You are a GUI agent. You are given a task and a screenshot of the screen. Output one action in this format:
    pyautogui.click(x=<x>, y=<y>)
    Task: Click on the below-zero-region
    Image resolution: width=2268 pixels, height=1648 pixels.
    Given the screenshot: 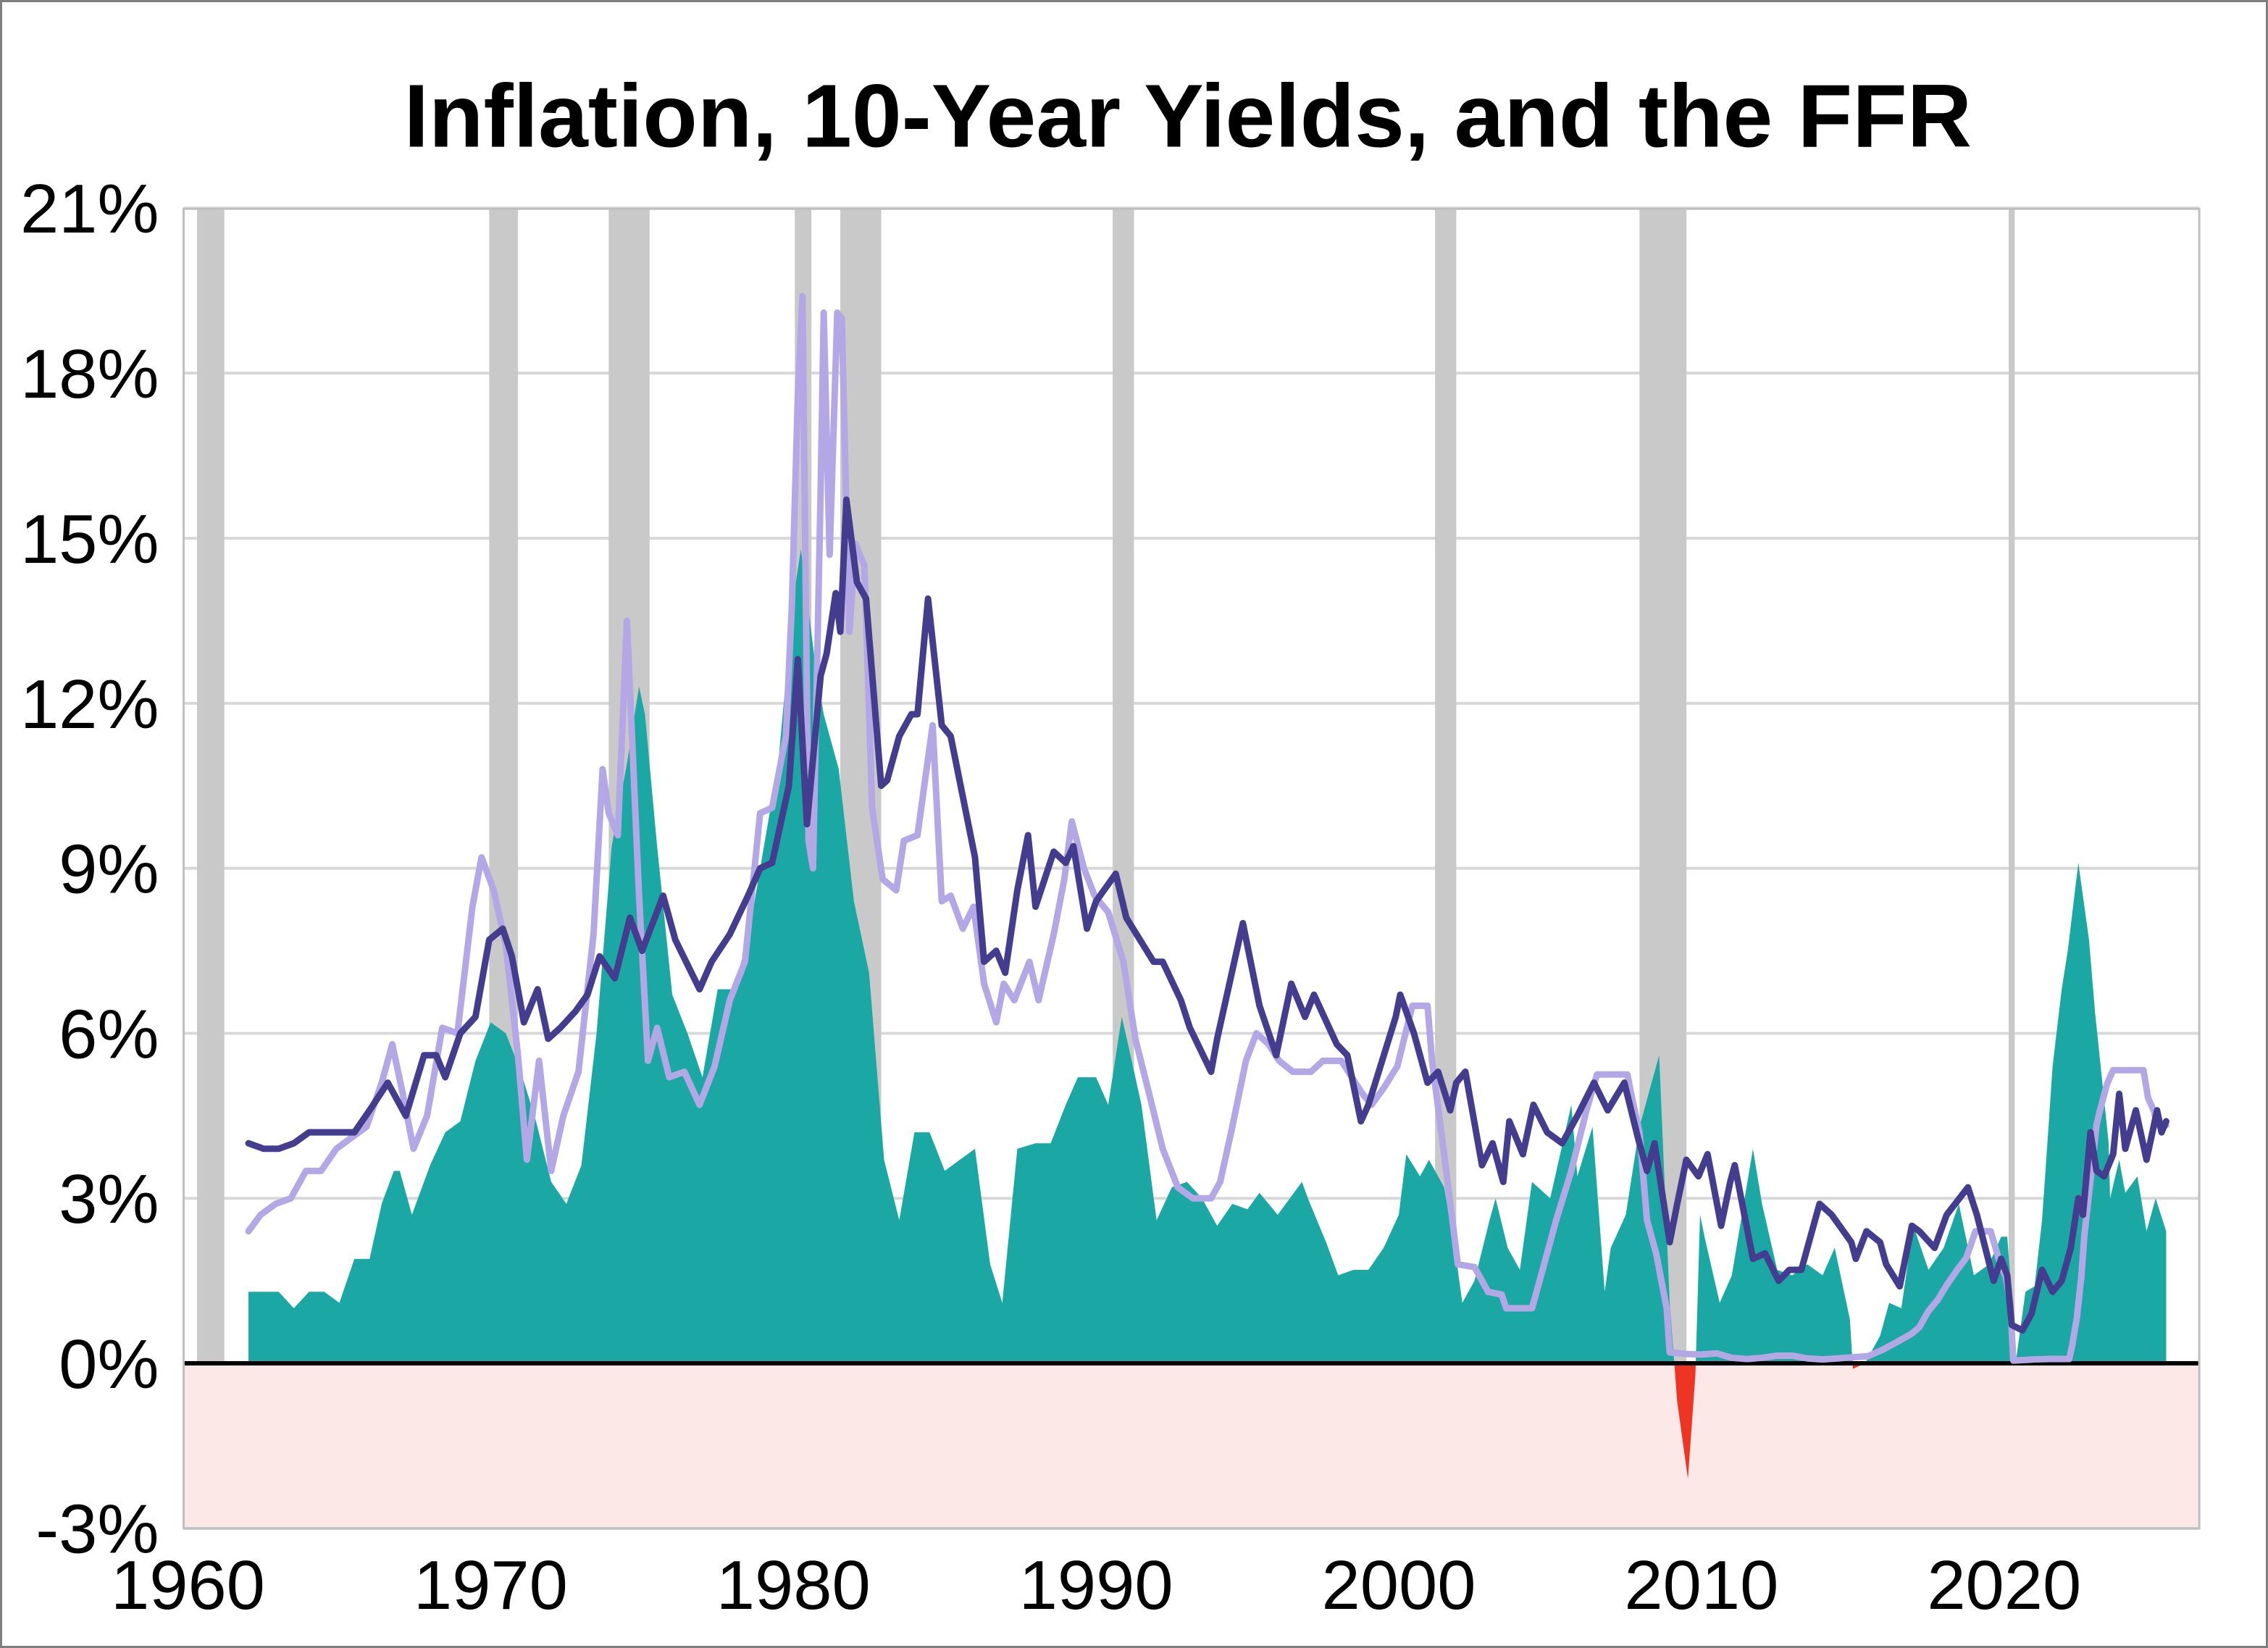 What is the action you would take?
    pyautogui.click(x=1191, y=1445)
    